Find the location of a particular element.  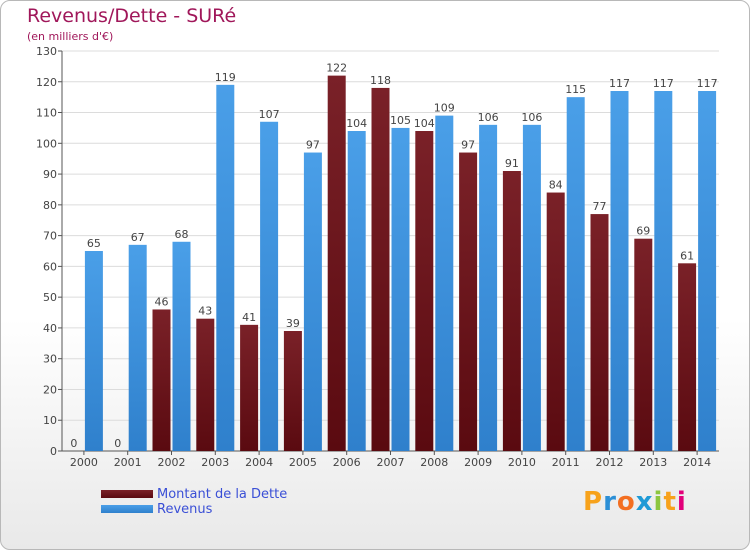

chart-title: Revenus/Dette - SURé is located at coordinates (132, 16).